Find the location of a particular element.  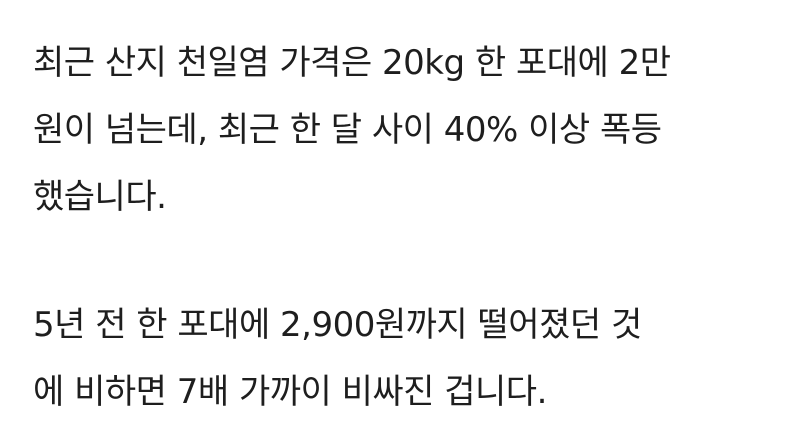

text-line: 에 비하면 7배 가까이 비싸진 겁니다. is located at coordinates (290, 392).